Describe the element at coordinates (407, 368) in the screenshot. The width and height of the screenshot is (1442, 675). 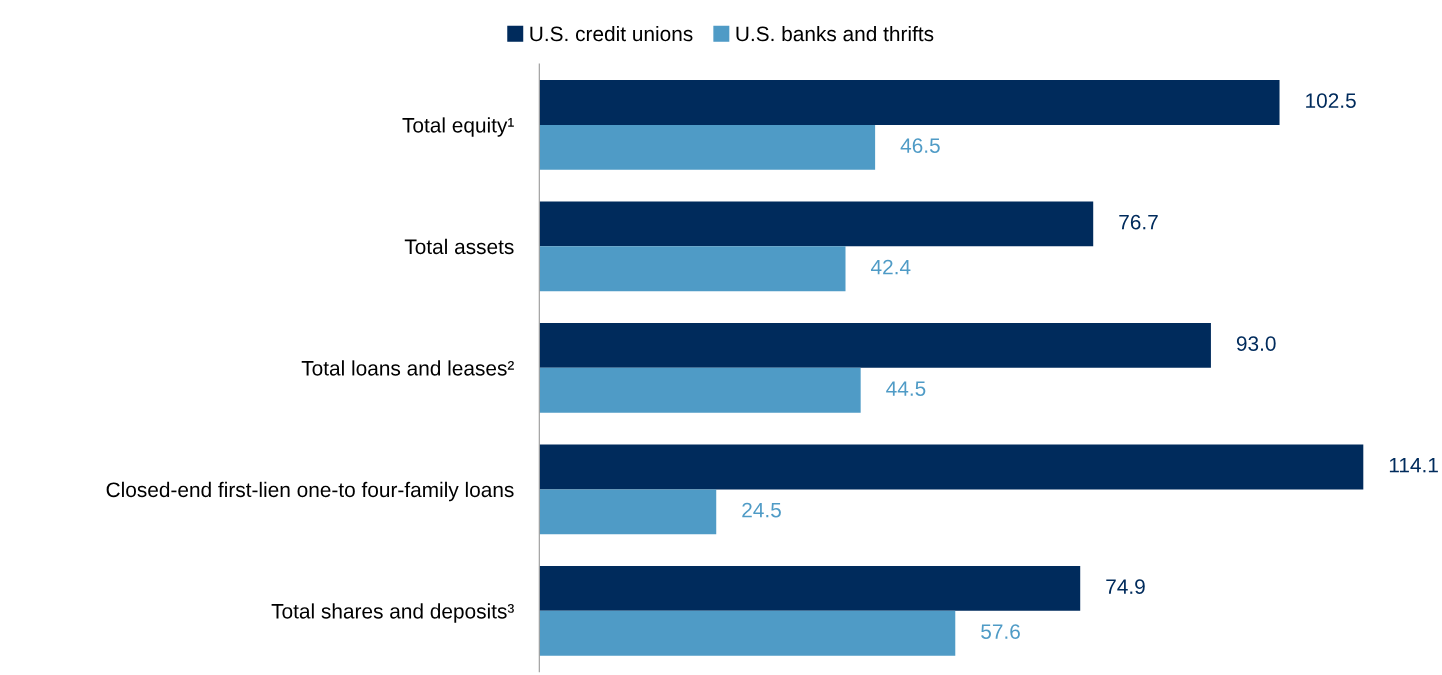
I see `y-tick-label: Total loans and leases²` at that location.